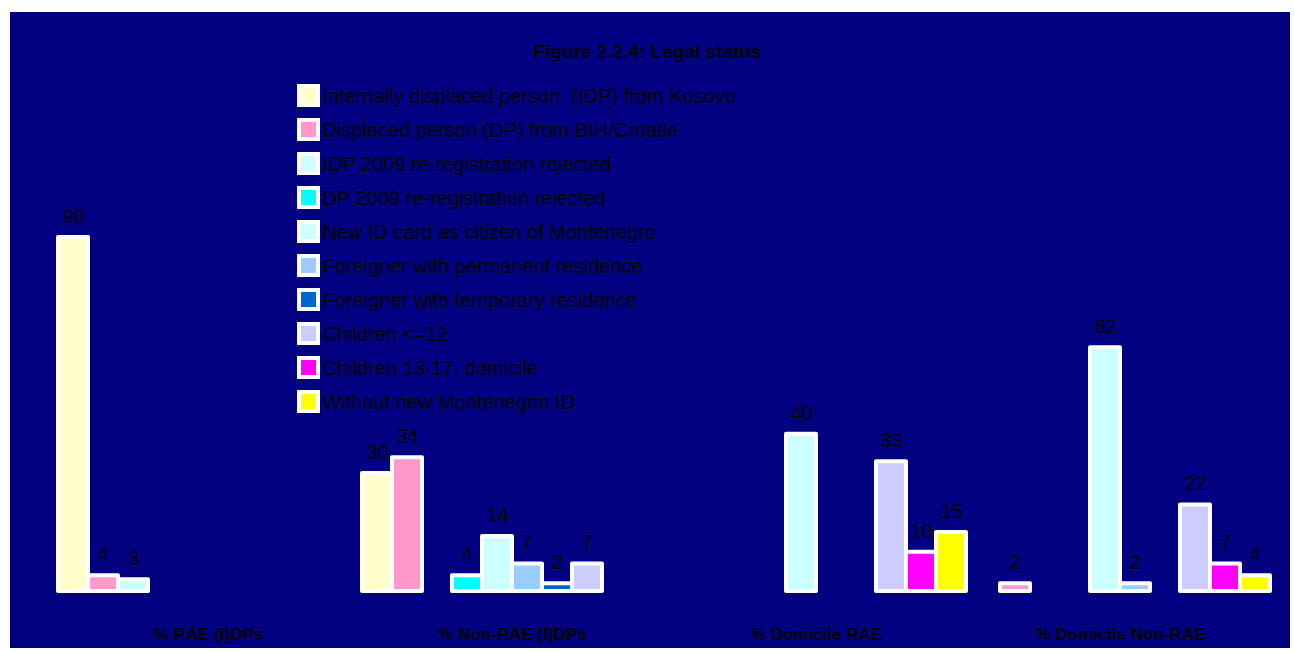  I want to click on x-tick-label: % Non-RAE (I)DPs, so click(512, 634).